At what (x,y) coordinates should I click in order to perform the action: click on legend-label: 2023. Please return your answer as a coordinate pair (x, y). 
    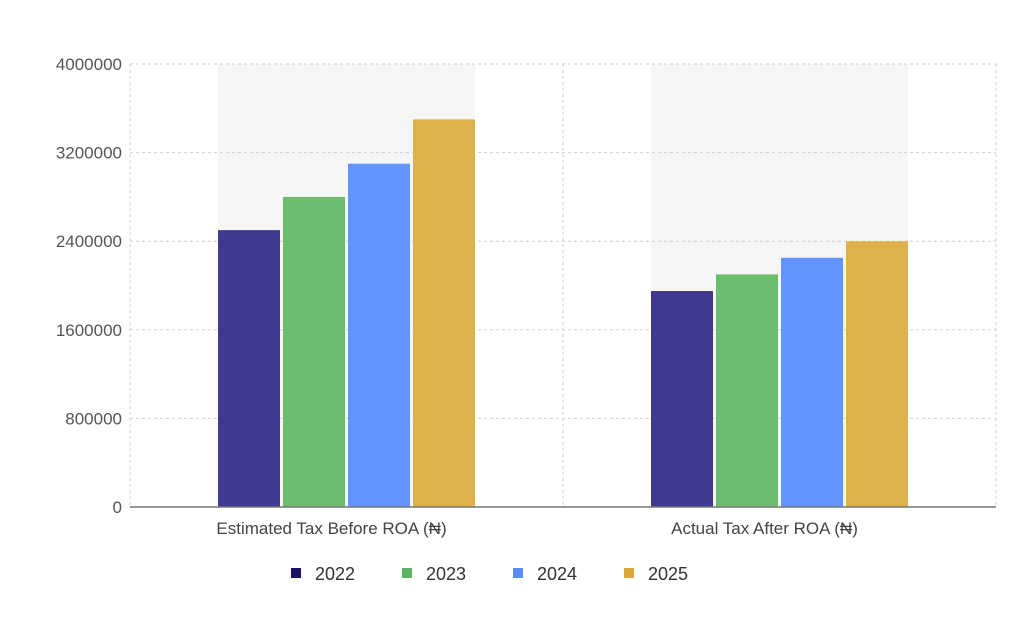
    Looking at the image, I should click on (446, 574).